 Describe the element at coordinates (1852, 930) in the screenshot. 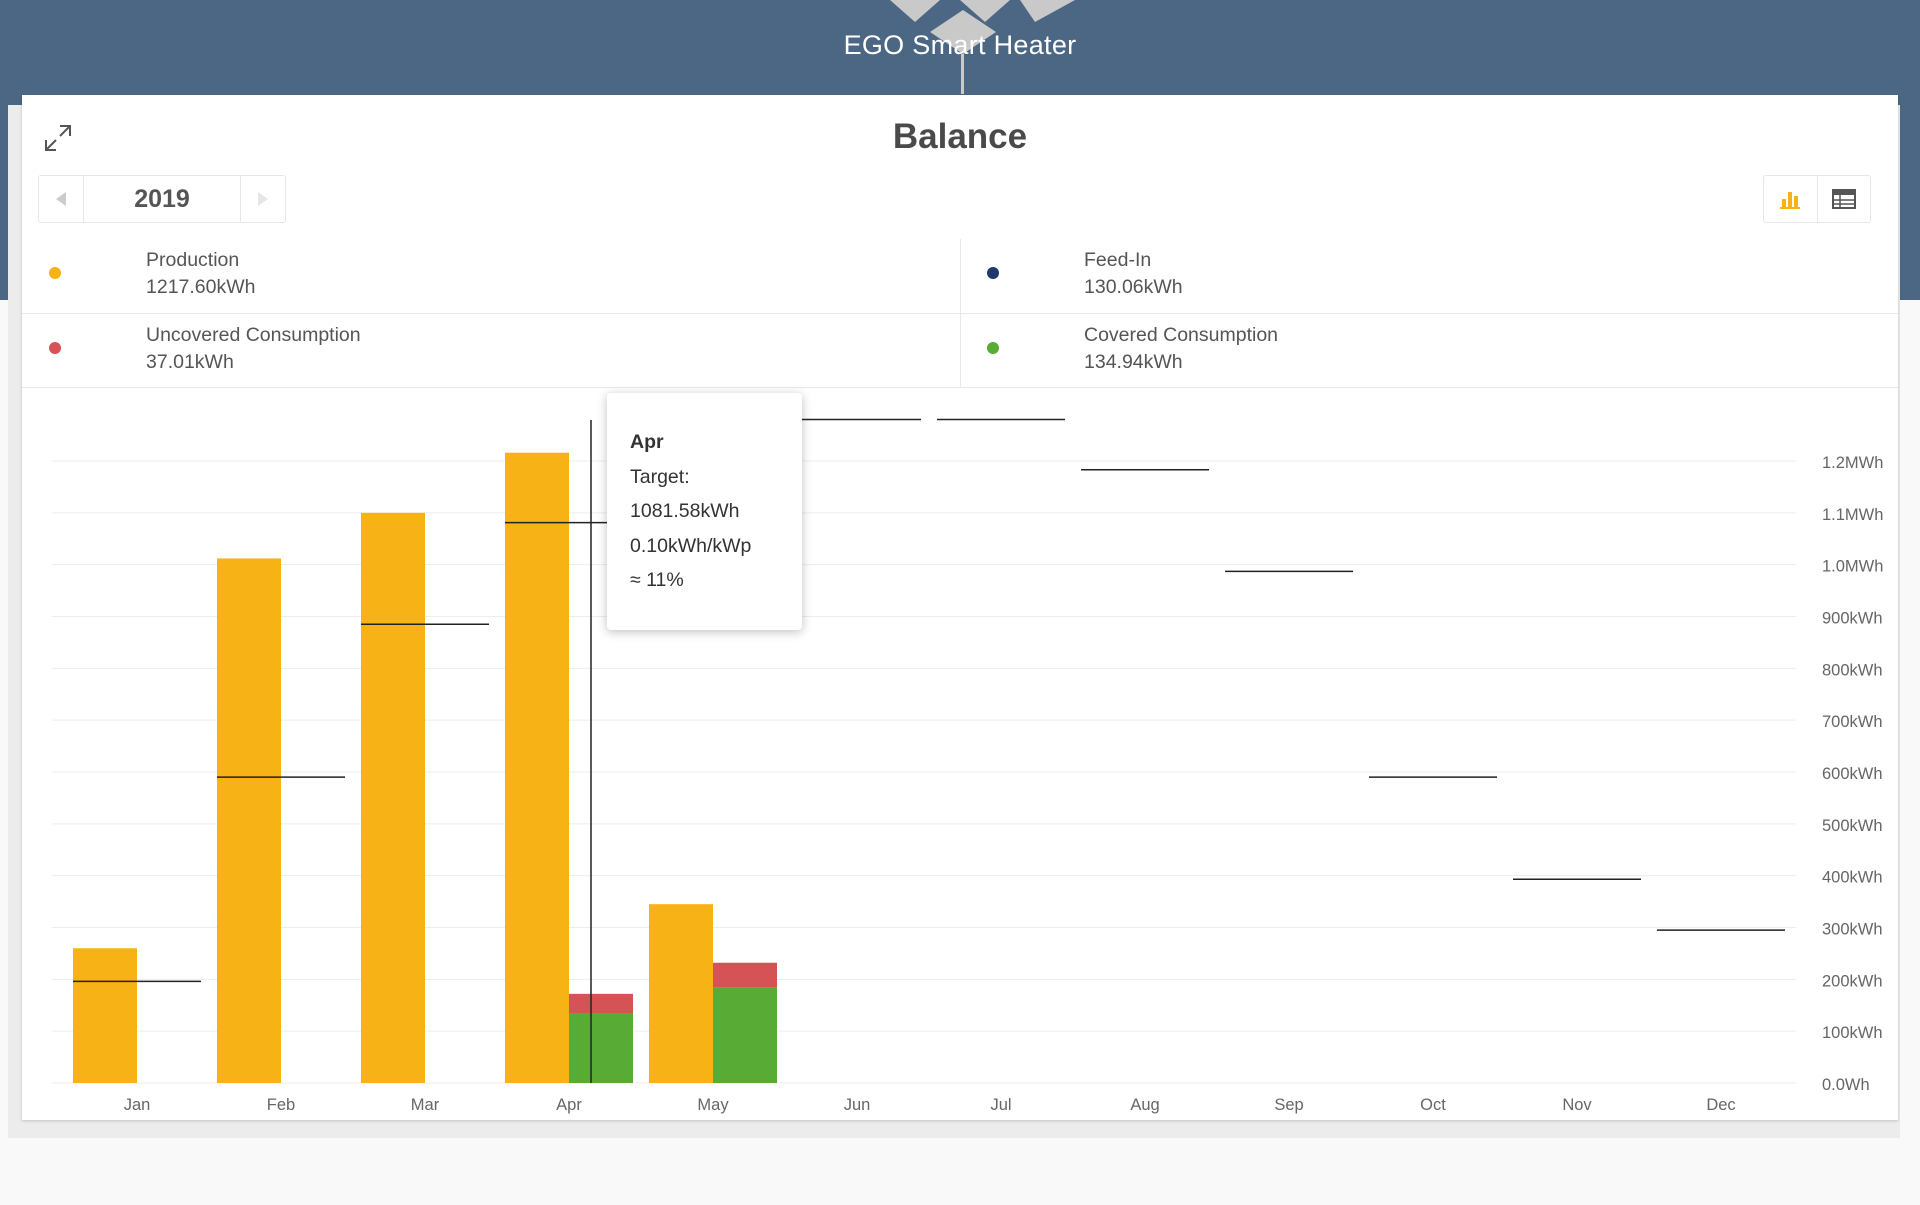

I see `y-tick-label: 300kWh` at that location.